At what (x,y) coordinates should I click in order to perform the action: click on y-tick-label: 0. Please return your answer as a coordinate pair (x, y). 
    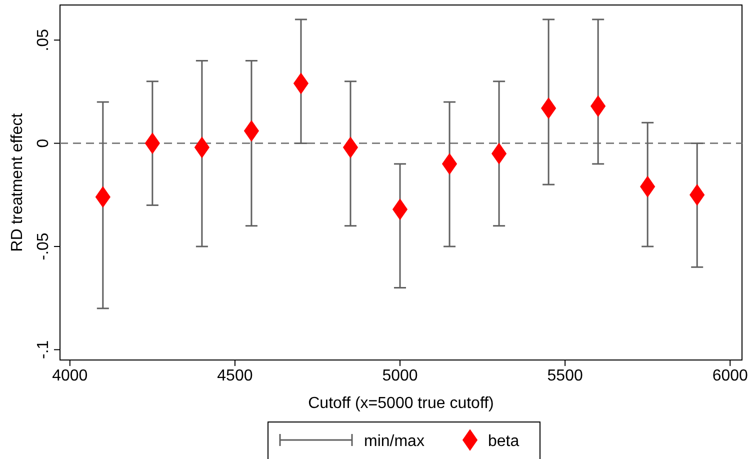
    Looking at the image, I should click on (43, 143).